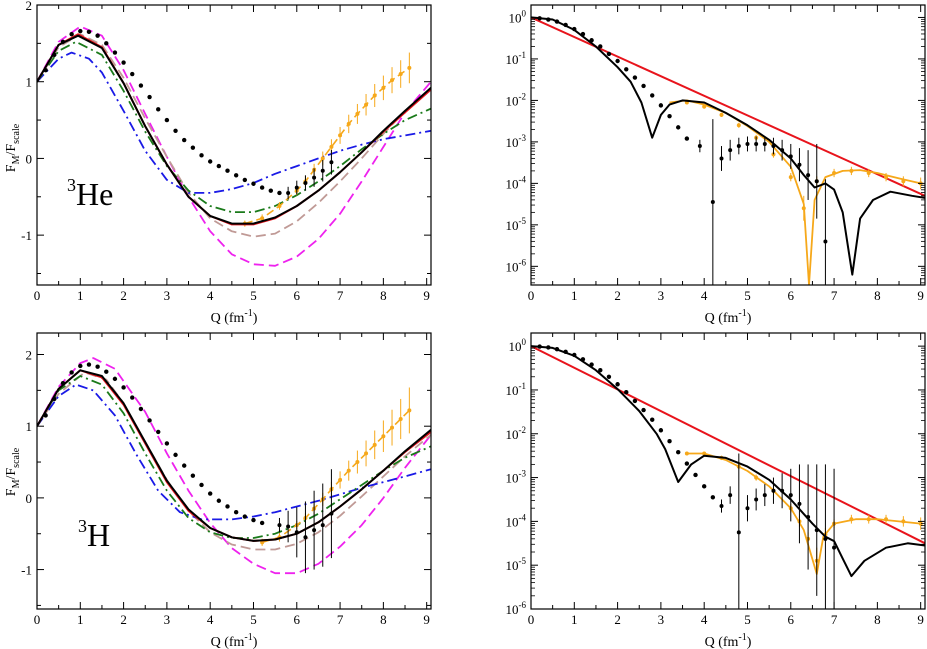 This screenshot has height=649, width=927. What do you see at coordinates (516, 520) in the screenshot?
I see `y-tick-label: 10⁻⁴` at bounding box center [516, 520].